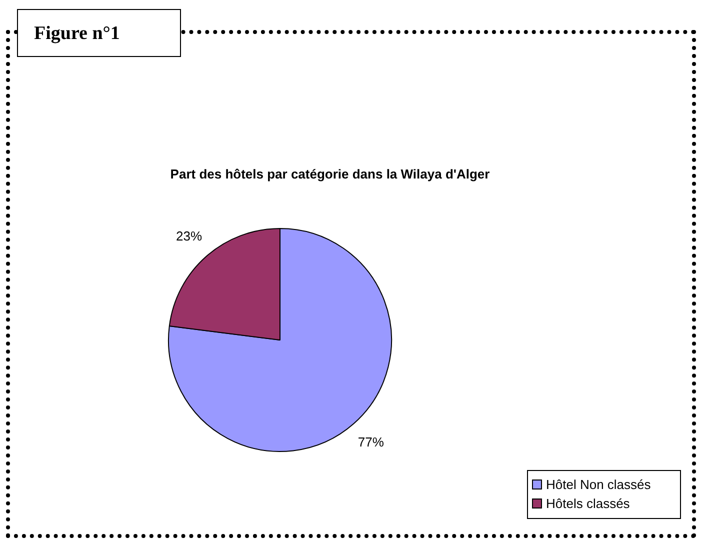  What do you see at coordinates (330, 174) in the screenshot?
I see `chart-title: Part des hôtels par catégorie dans la Wilaya d'Alger` at bounding box center [330, 174].